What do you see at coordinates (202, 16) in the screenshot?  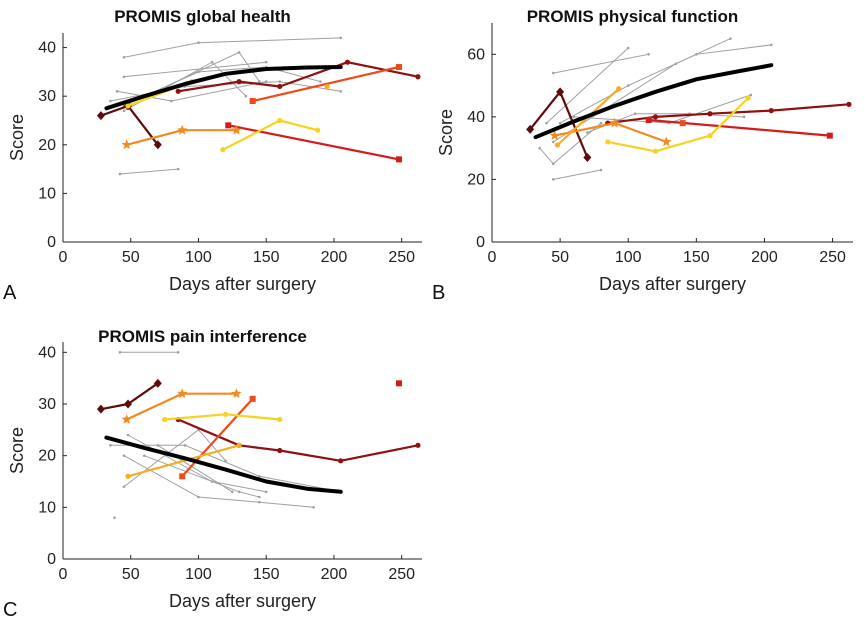 I see `chart-title: PROMIS global health` at bounding box center [202, 16].